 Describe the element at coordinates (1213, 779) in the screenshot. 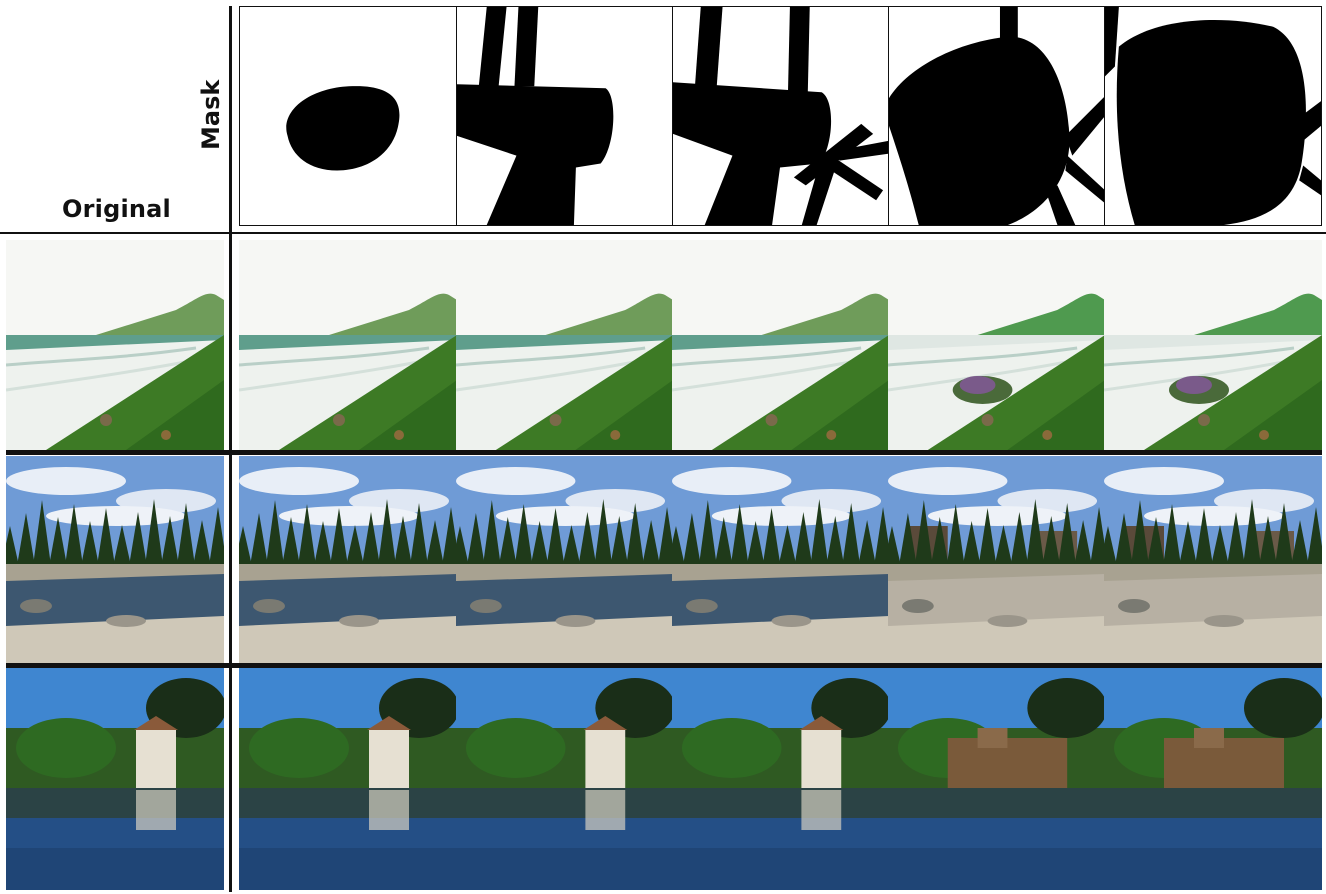

I see `photo-row3-col6` at that location.